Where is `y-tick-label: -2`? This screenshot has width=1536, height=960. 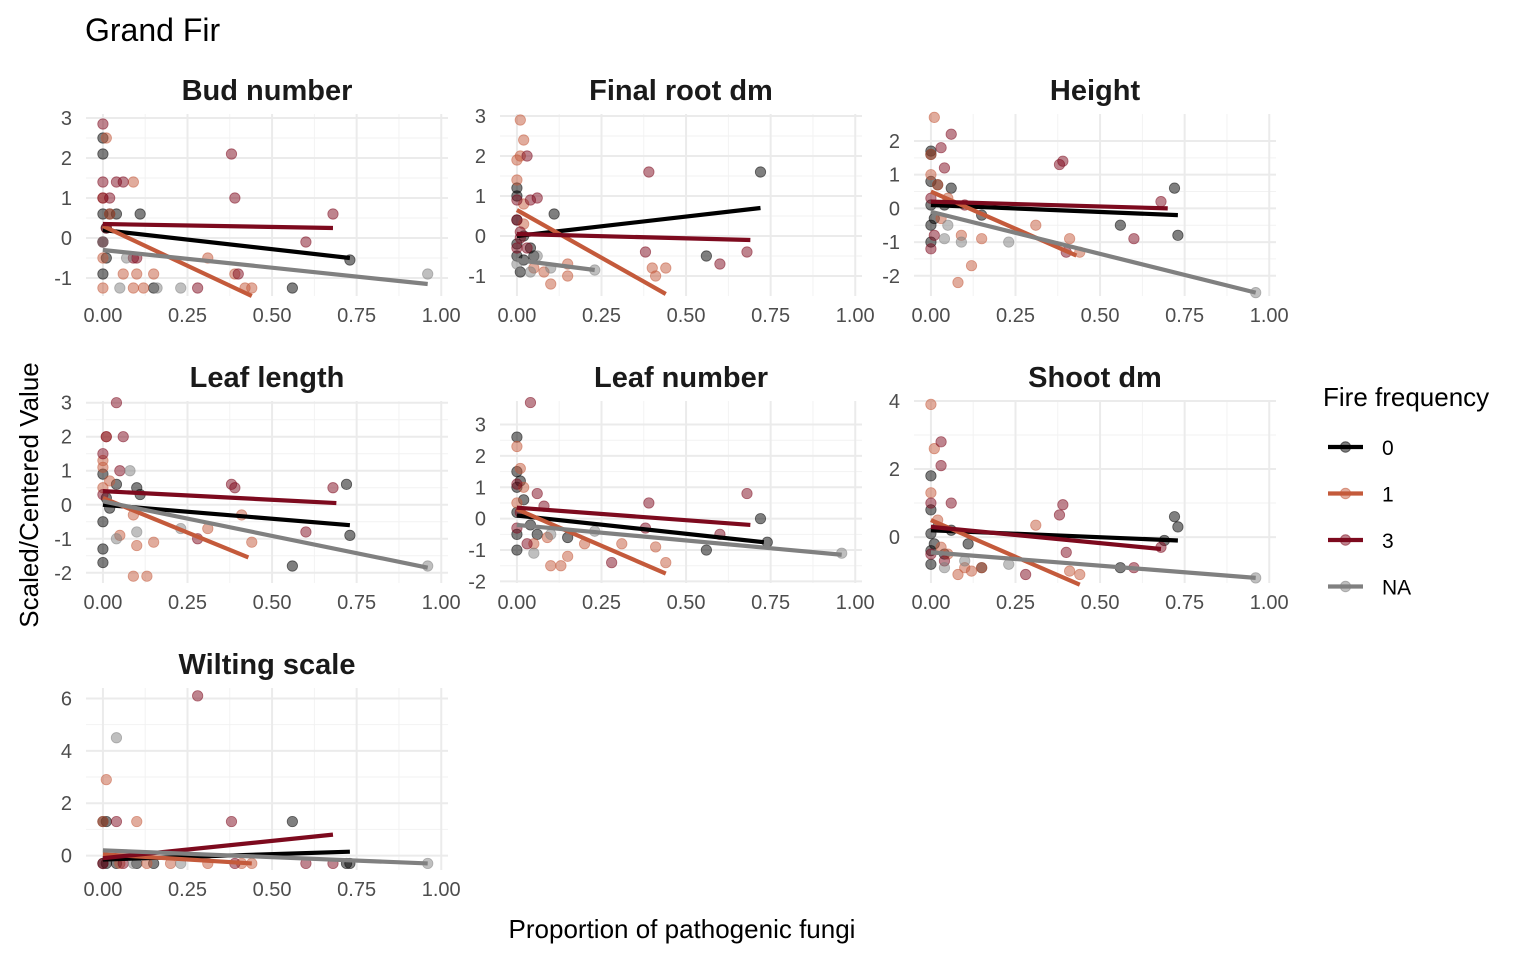 y-tick-label: -2 is located at coordinates (477, 582).